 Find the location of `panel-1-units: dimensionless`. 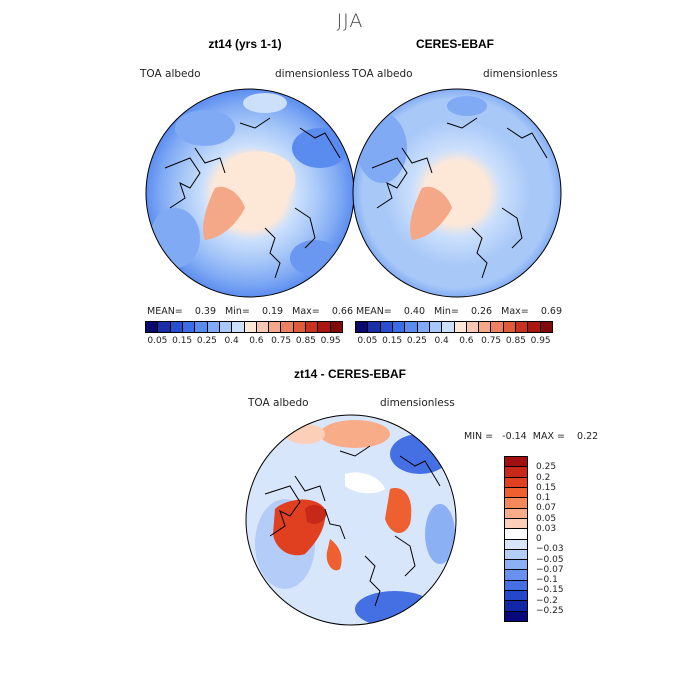

panel-1-units: dimensionless is located at coordinates (312, 74).